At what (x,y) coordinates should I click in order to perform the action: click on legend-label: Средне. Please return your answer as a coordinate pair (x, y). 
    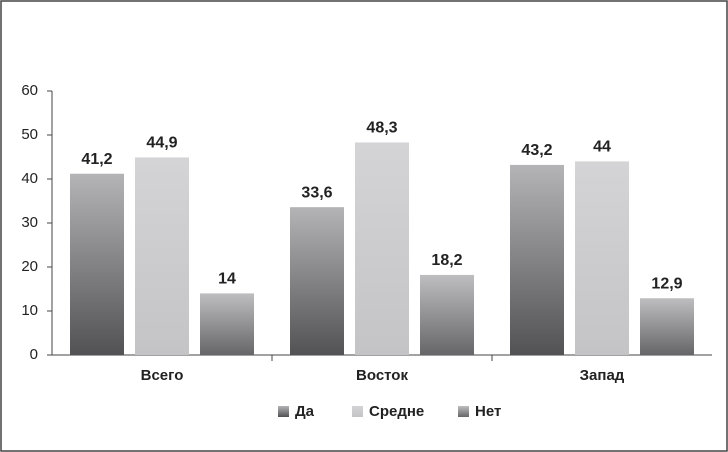
    Looking at the image, I should click on (396, 411).